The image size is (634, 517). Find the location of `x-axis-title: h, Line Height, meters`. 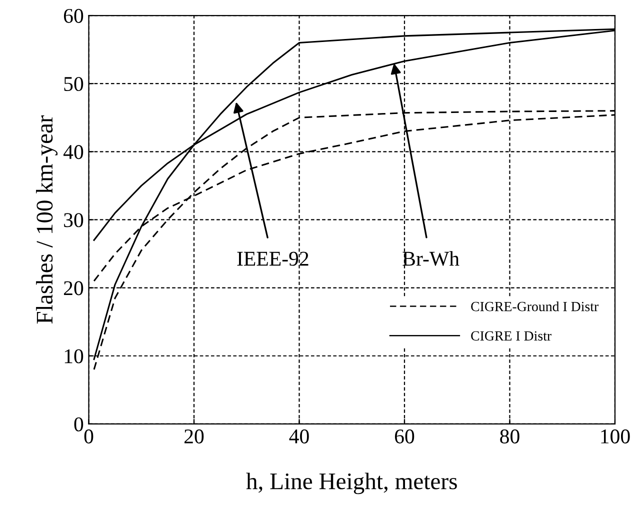

x-axis-title: h, Line Height, meters is located at coordinates (351, 483).